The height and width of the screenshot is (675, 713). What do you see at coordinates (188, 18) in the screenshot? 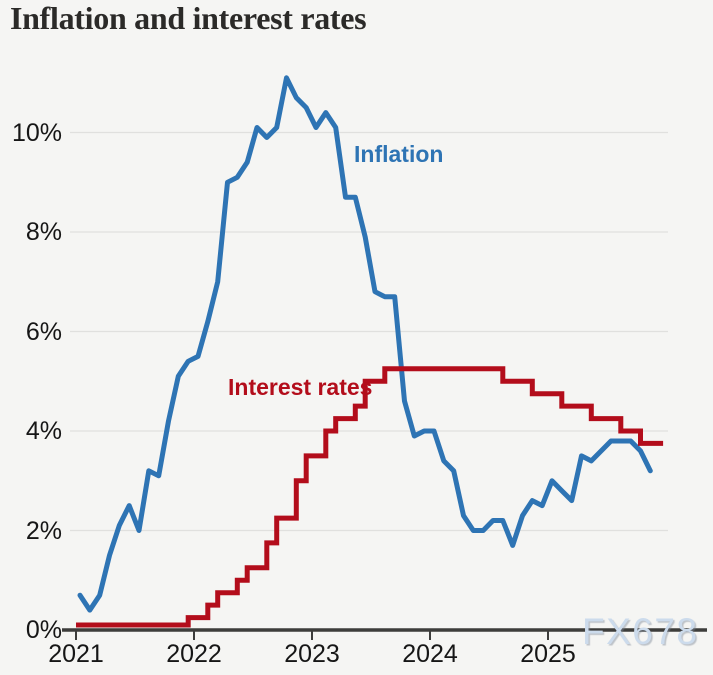
I see `chart-title: Inflation and interest rates` at bounding box center [188, 18].